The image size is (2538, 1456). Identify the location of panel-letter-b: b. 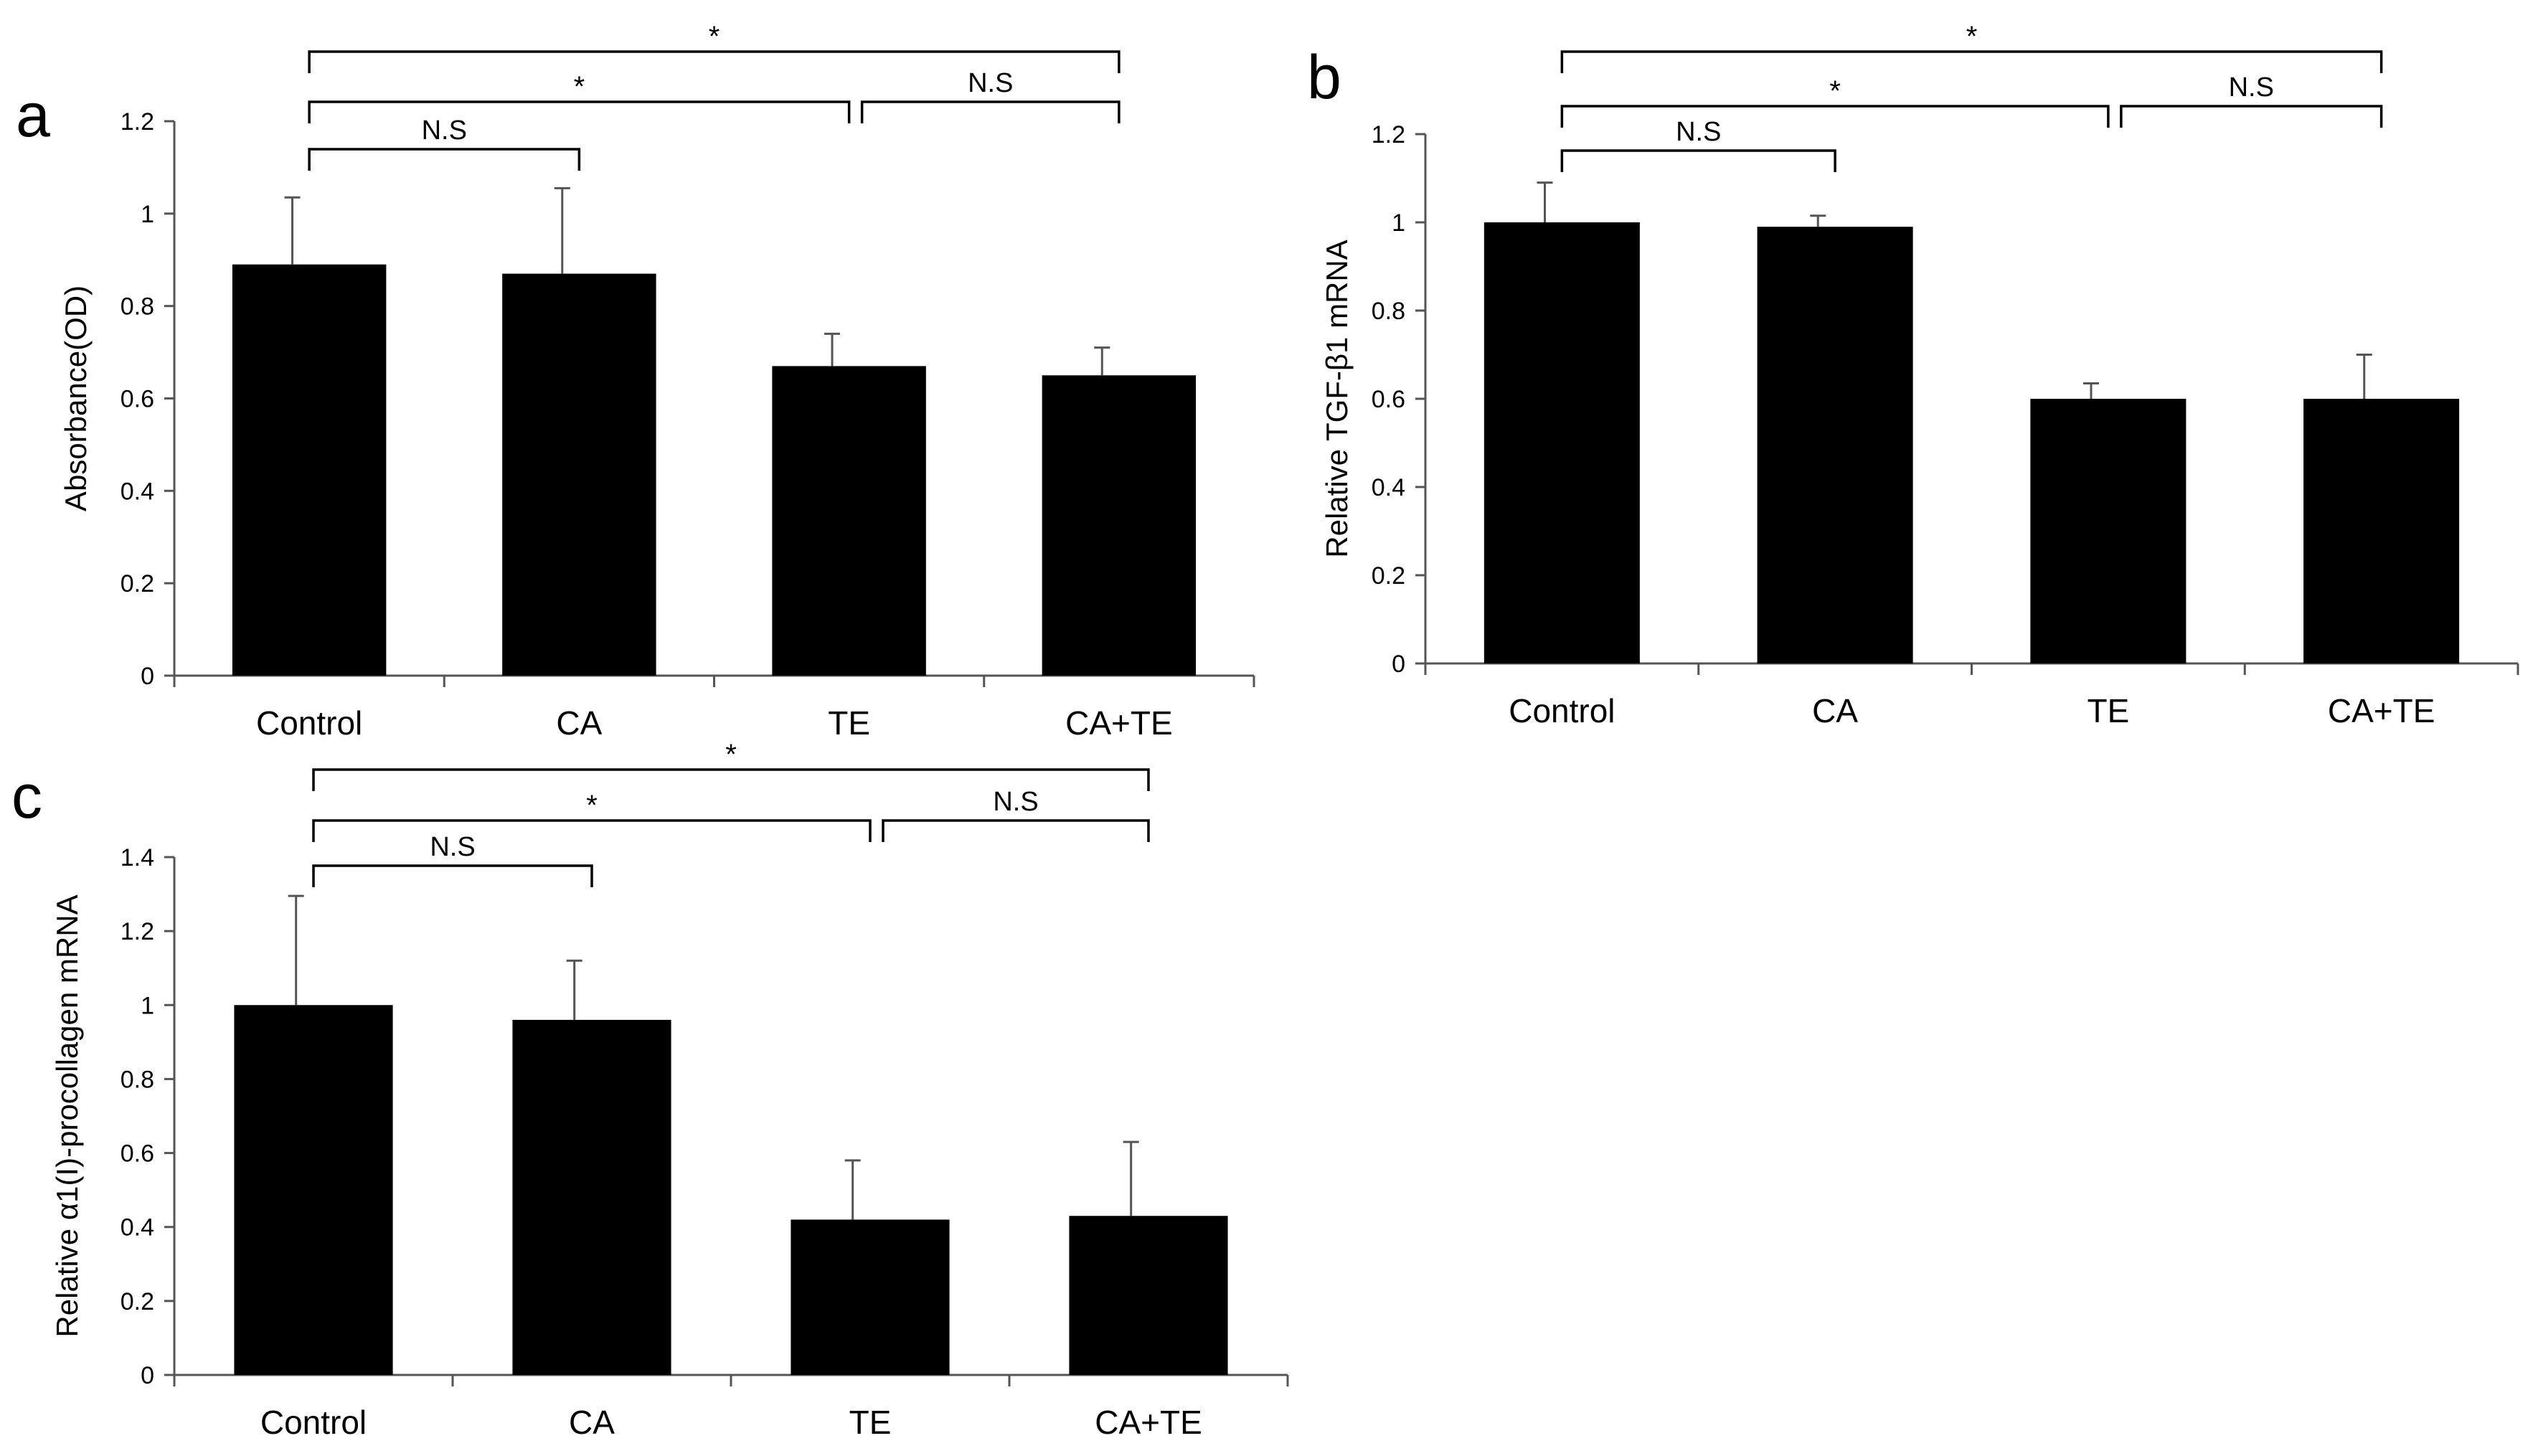
(1324, 77).